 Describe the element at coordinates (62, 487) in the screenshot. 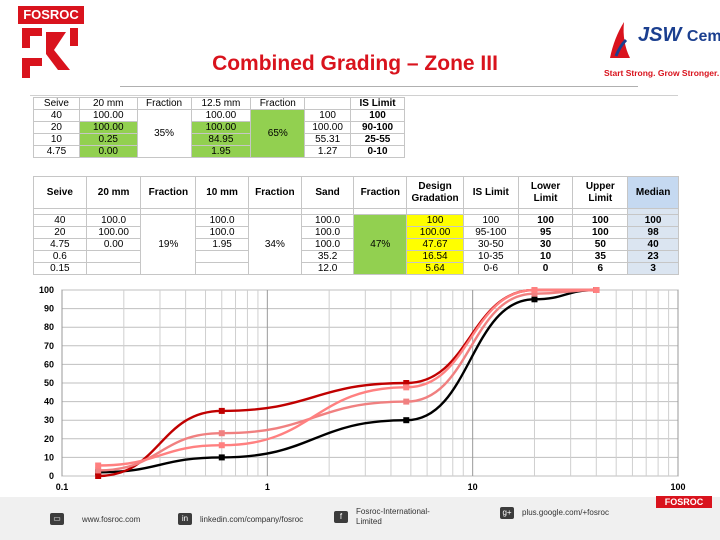

I see `x-tick-label: 0.1` at that location.